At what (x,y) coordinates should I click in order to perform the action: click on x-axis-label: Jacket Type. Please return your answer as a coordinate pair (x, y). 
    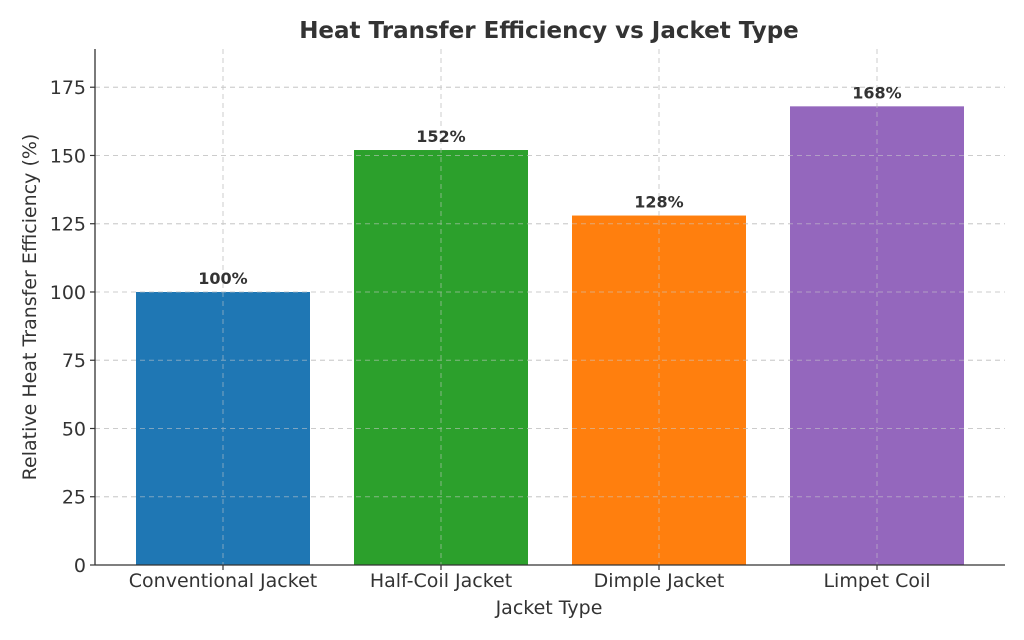
    Looking at the image, I should click on (549, 608).